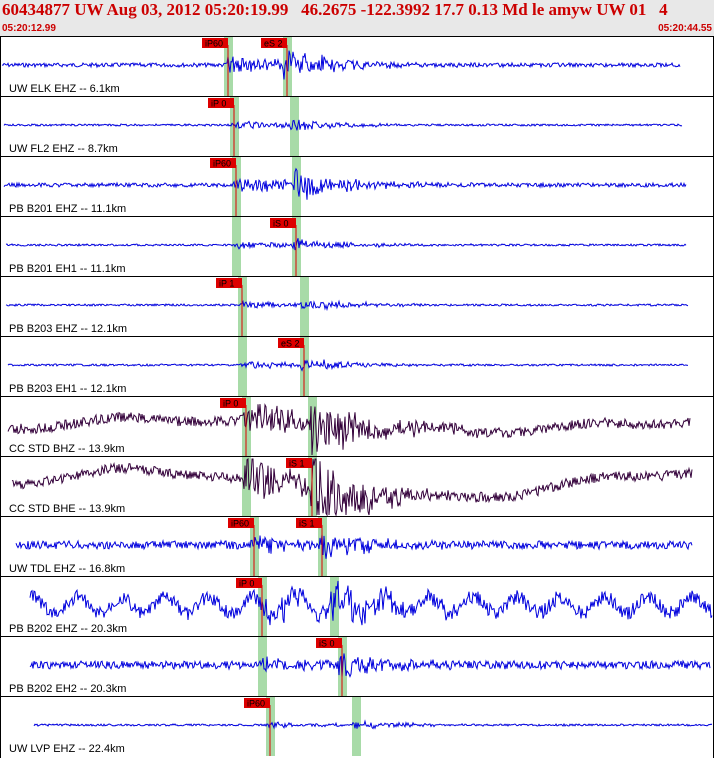 This screenshot has width=714, height=758. I want to click on start-time: 05:20:12.99, so click(29, 28).